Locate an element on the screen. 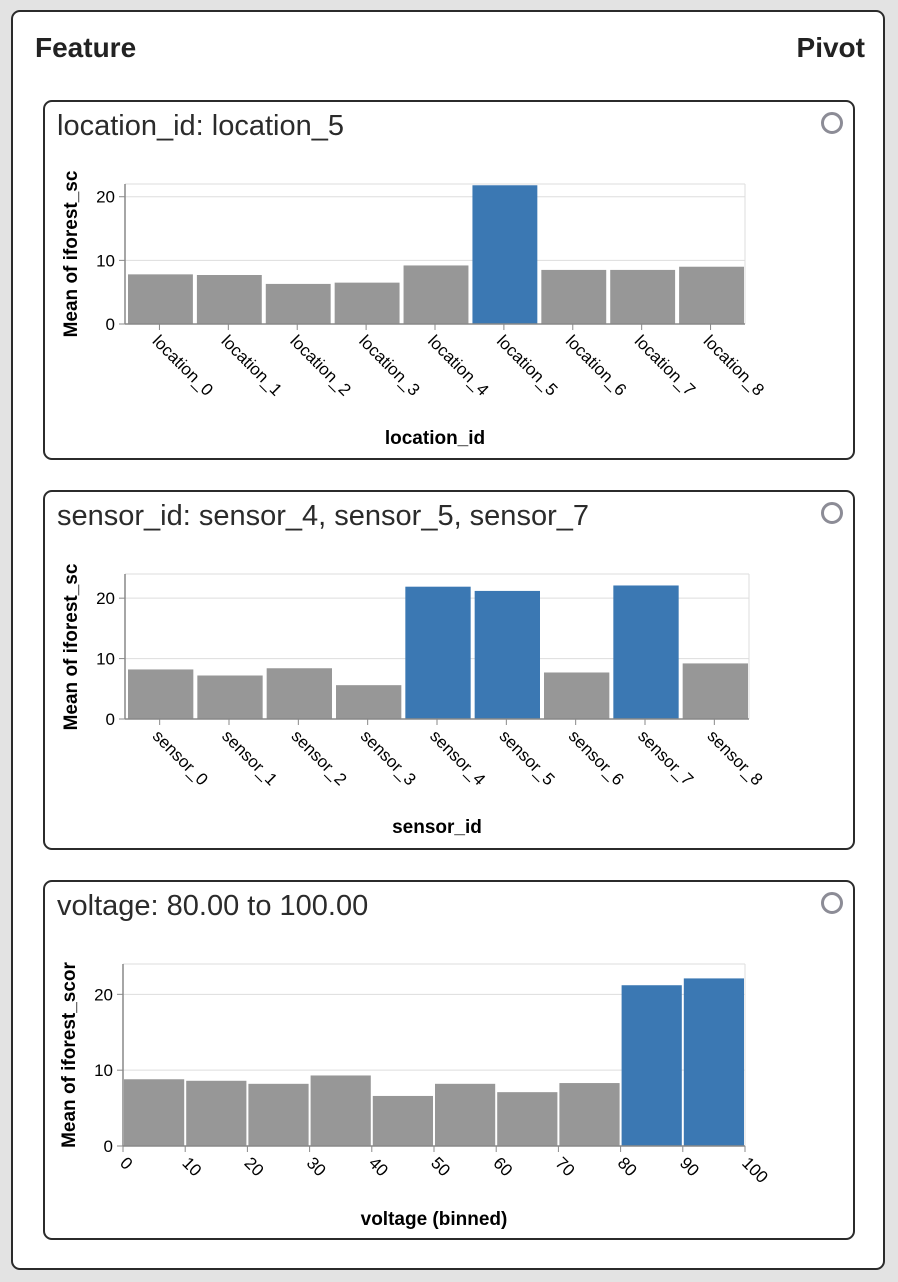 The height and width of the screenshot is (1282, 898). x-tick-label: 80 is located at coordinates (627, 1166).